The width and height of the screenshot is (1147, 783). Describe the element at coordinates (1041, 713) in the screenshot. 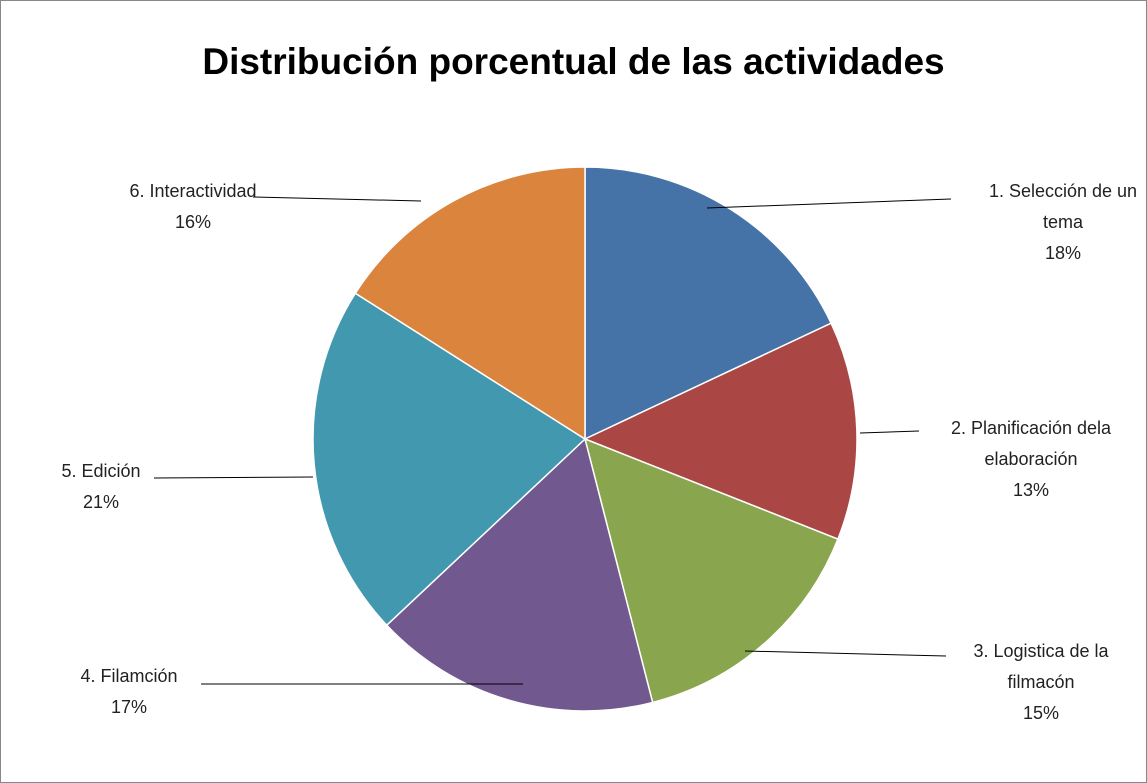

I see `value-label: 15%` at that location.